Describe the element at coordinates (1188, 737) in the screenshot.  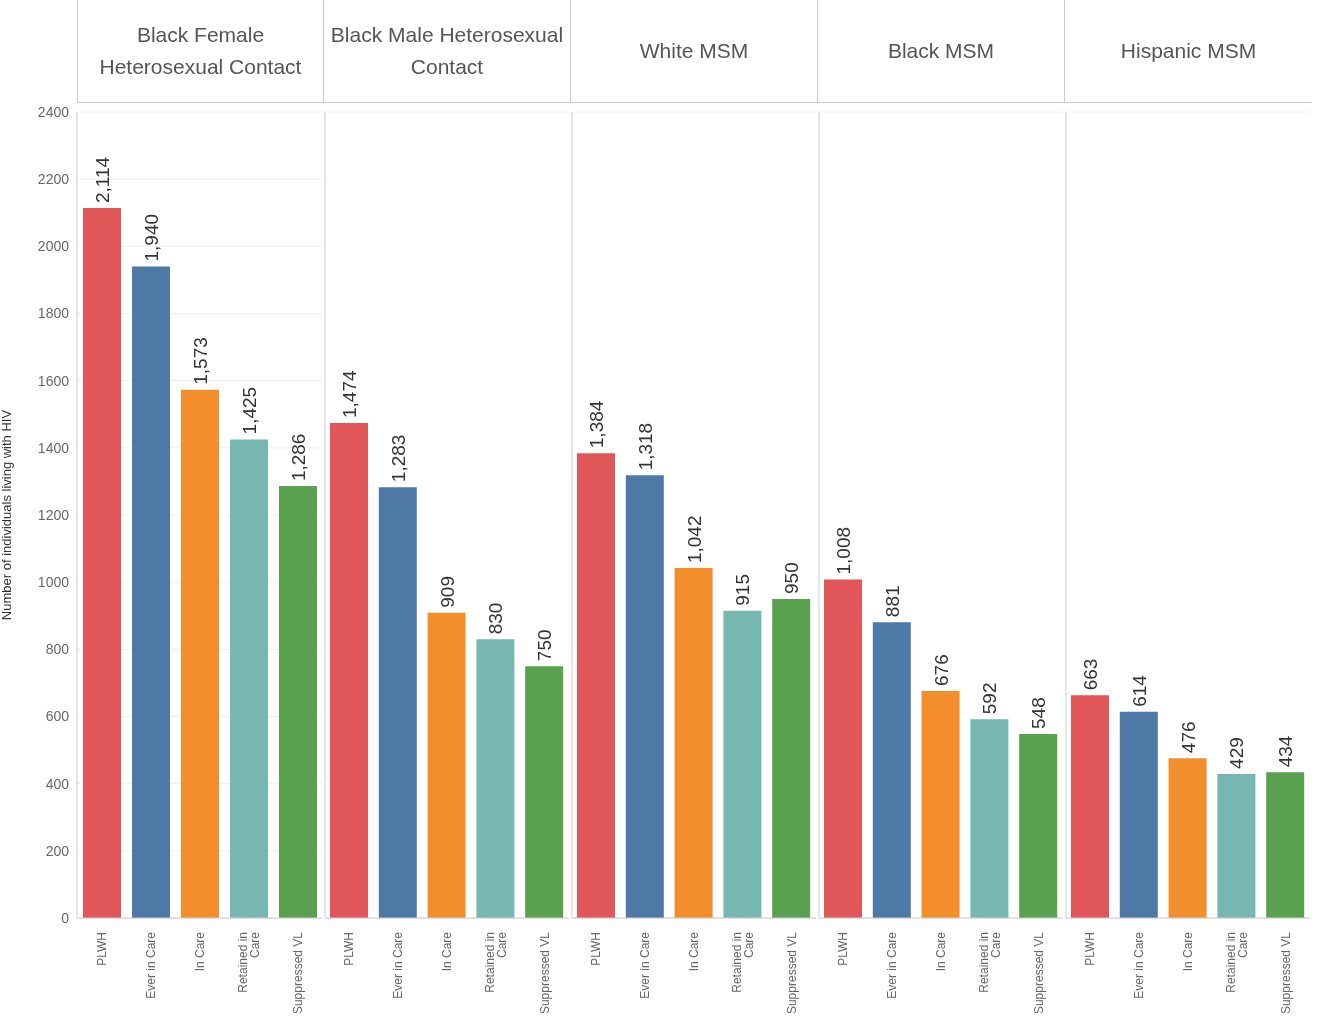
I see `data-label: 476` at that location.